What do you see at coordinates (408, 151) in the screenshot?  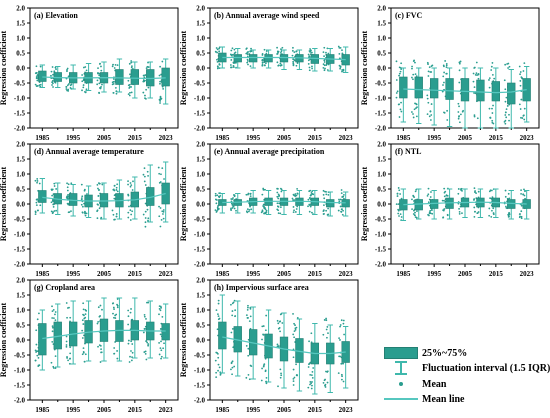 I see `panel-label: (f) NTL` at bounding box center [408, 151].